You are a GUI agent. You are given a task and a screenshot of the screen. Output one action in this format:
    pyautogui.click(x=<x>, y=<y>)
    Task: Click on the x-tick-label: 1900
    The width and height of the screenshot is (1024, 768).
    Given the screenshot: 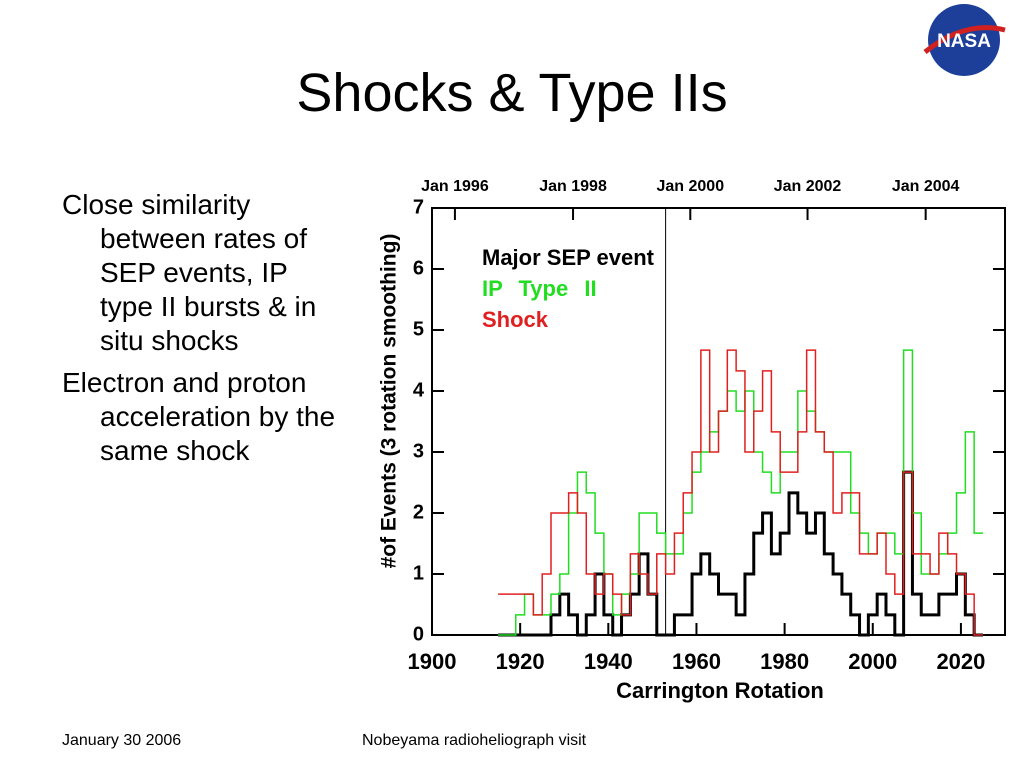 What is the action you would take?
    pyautogui.click(x=432, y=661)
    